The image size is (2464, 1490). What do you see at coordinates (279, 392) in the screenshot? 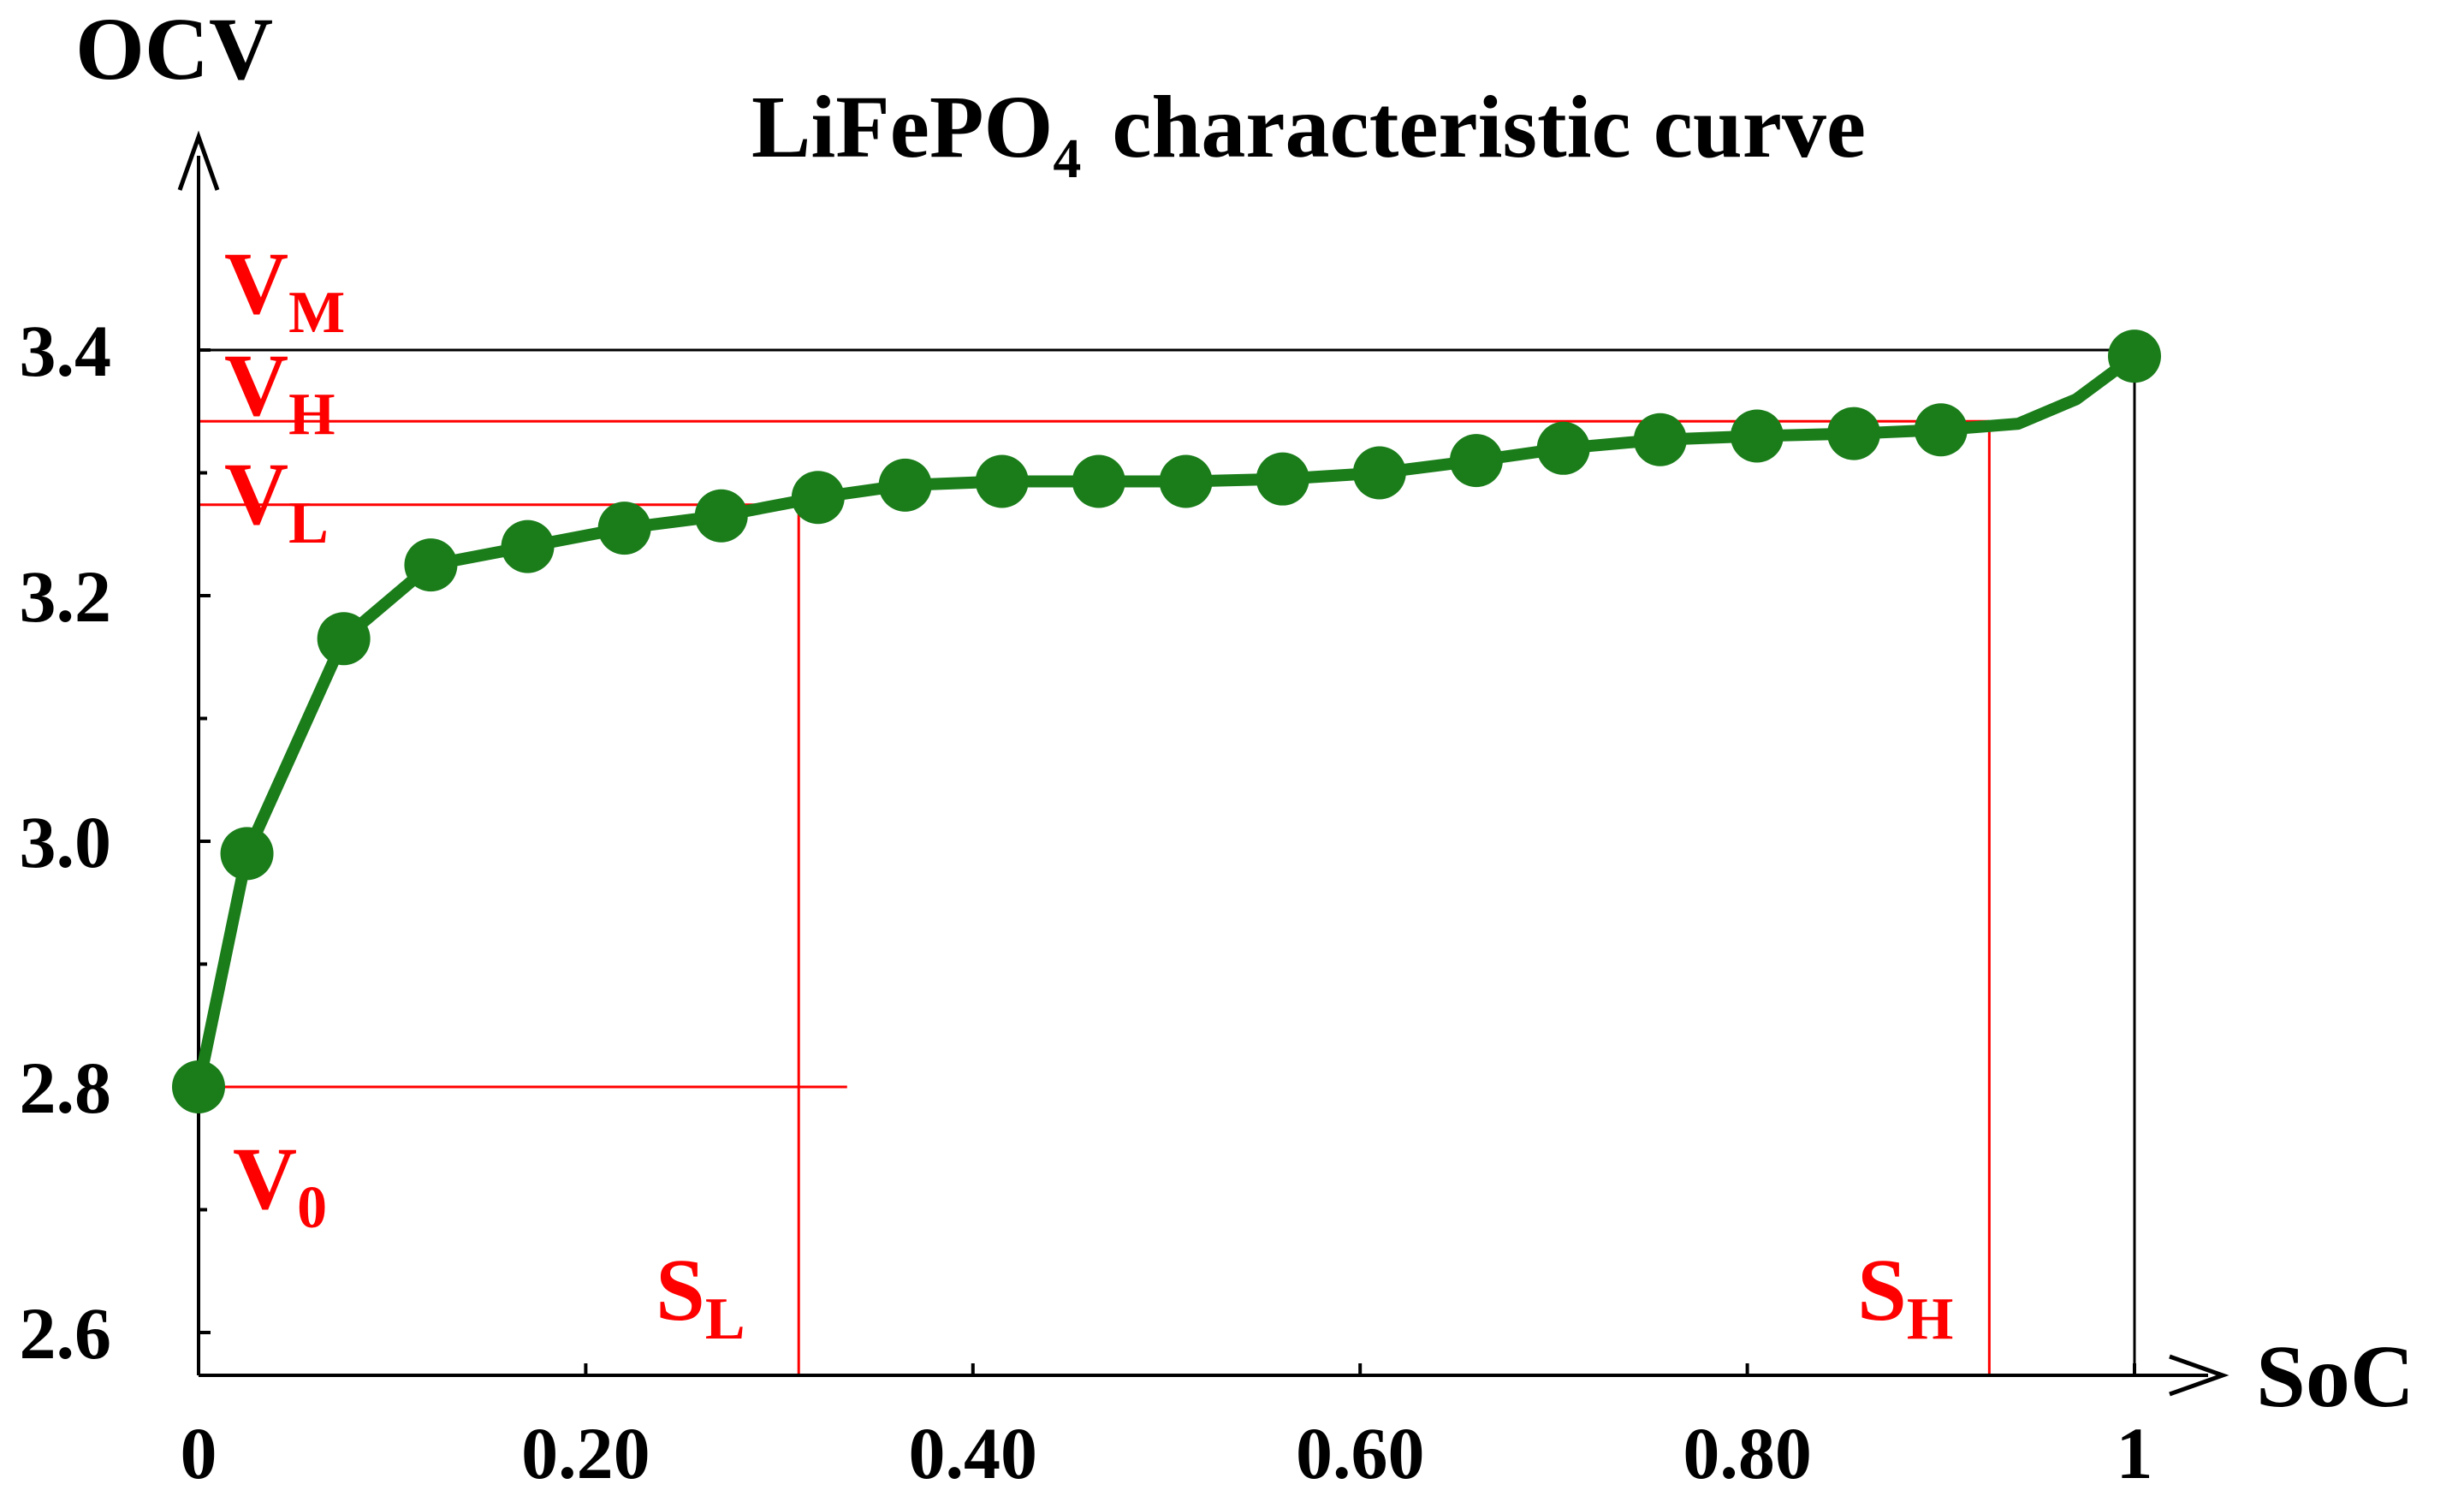
I see `v-h-label: VH` at bounding box center [279, 392].